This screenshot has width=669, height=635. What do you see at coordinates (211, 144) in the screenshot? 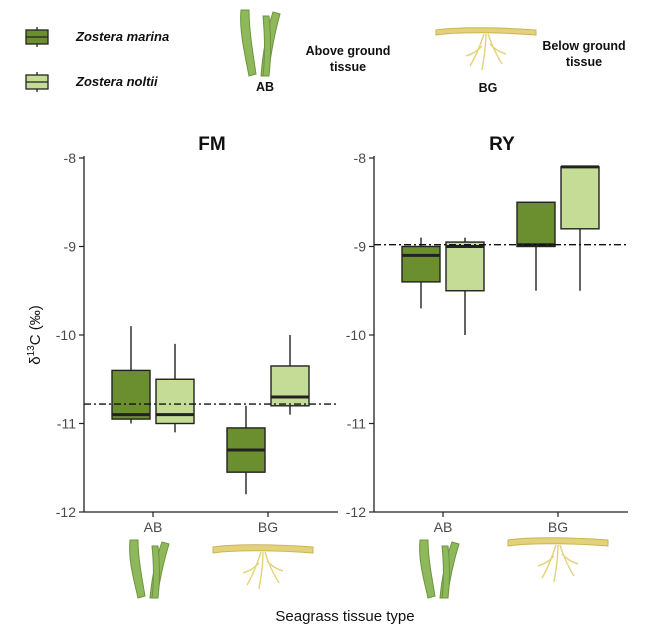
I see `panel-title-fm: FM` at bounding box center [211, 144].